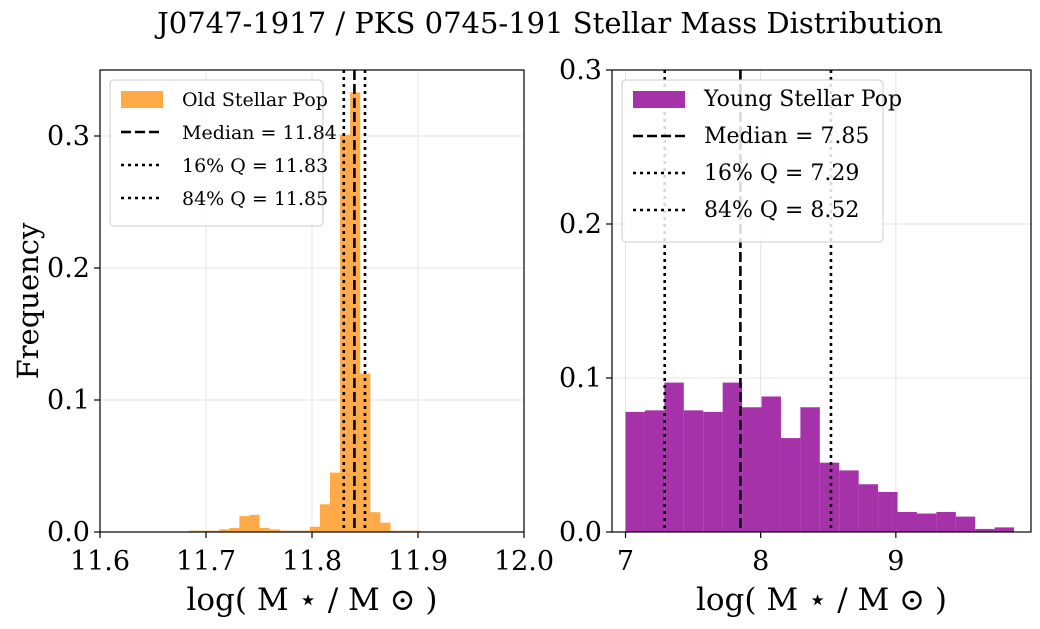 This screenshot has width=1040, height=629. What do you see at coordinates (312, 561) in the screenshot?
I see `x-tick-label: 11.8` at bounding box center [312, 561].